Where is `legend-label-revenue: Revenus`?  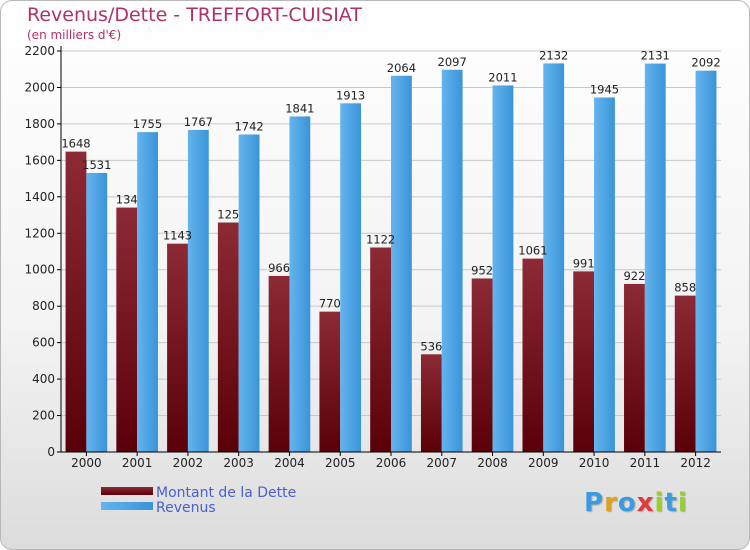 legend-label-revenue: Revenus is located at coordinates (186, 508).